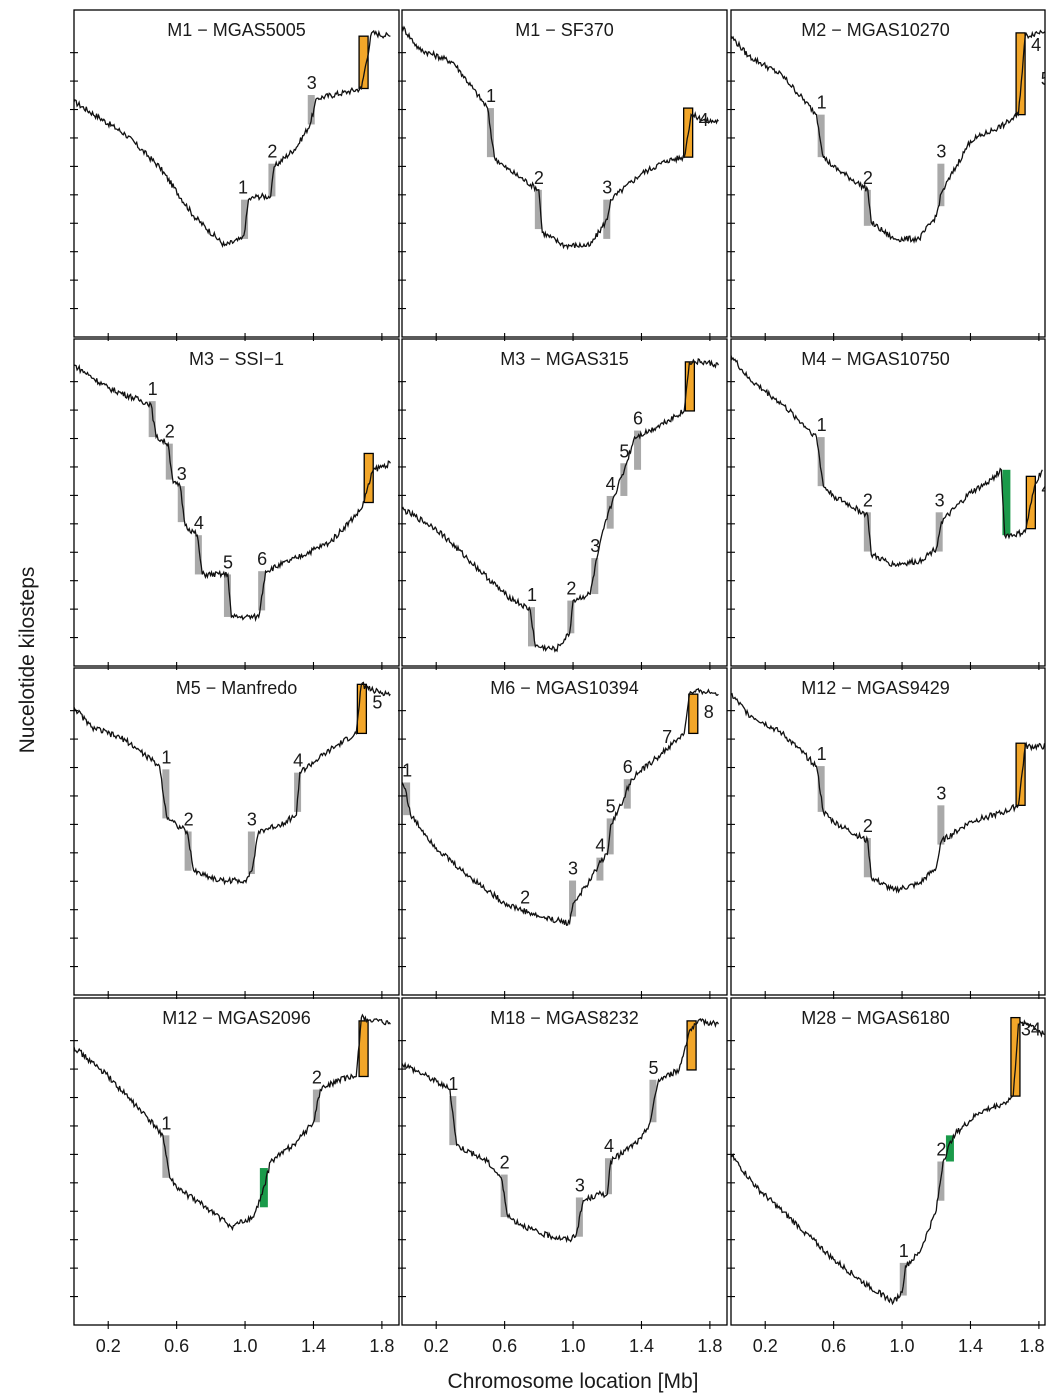 This screenshot has width=1046, height=1399. I want to click on panel-6: 1 2 3 4 5 M5 − Manfredo, so click(235, 833).